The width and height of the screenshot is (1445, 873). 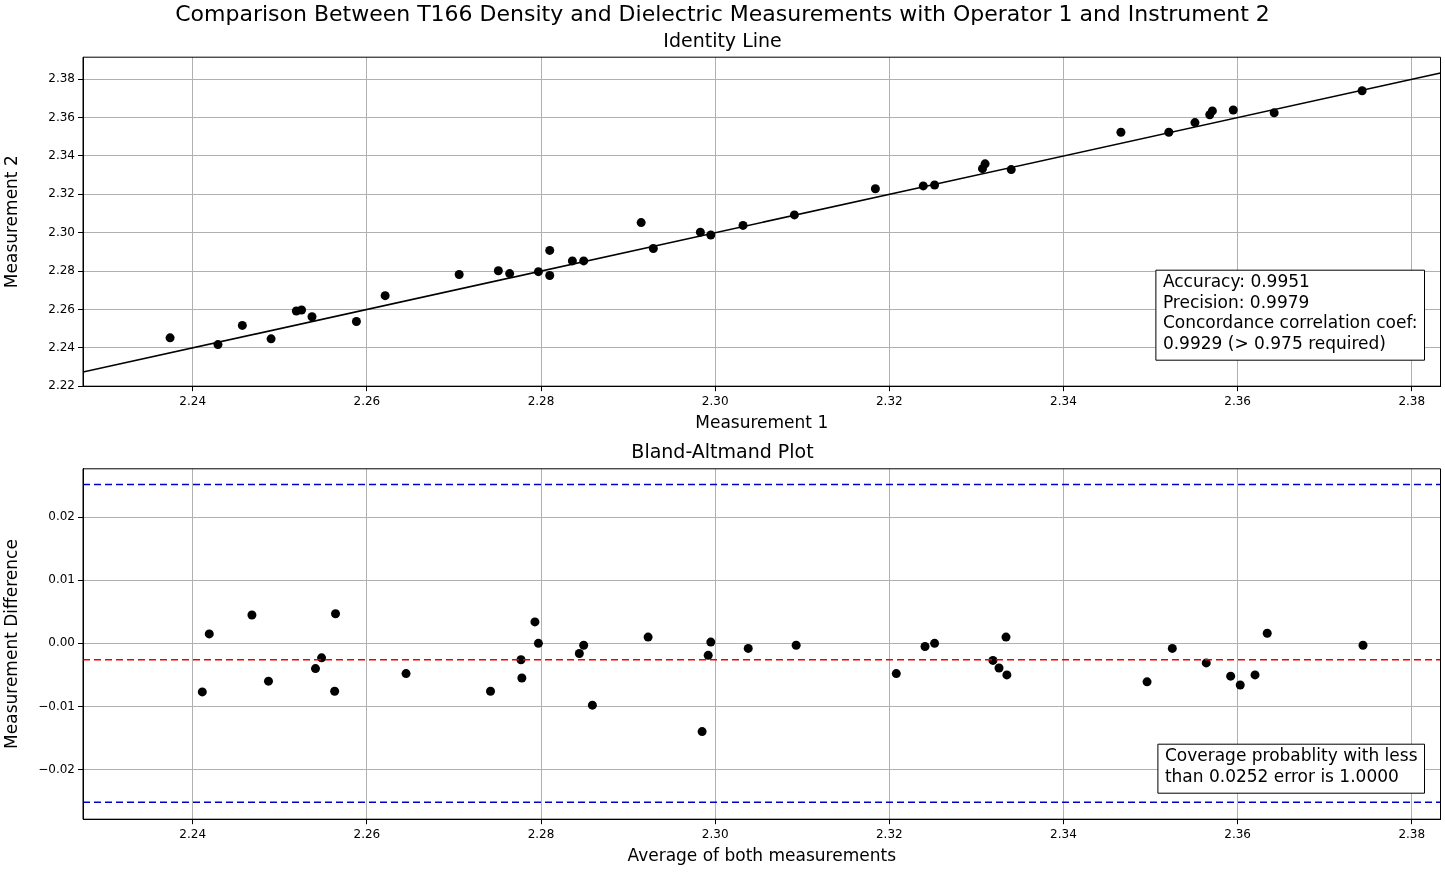 What do you see at coordinates (61, 385) in the screenshot?
I see `y-tick-label: 2.22` at bounding box center [61, 385].